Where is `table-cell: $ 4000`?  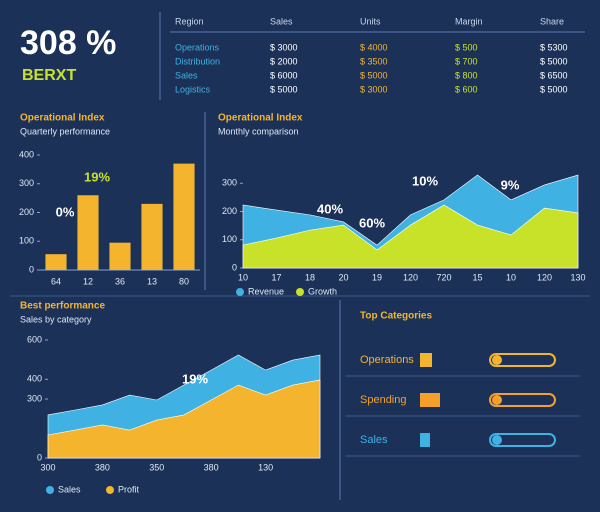
table-cell: $ 4000 is located at coordinates (374, 47).